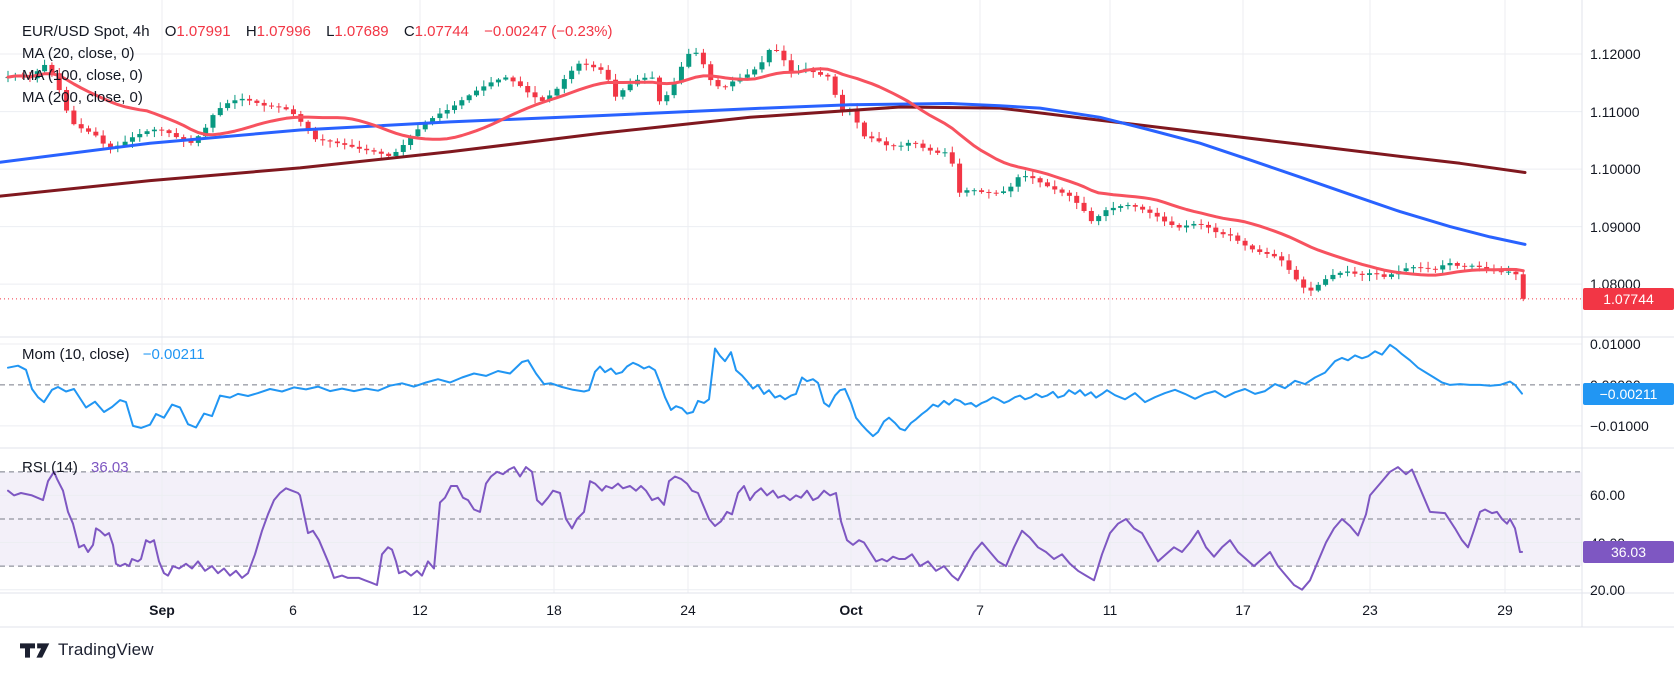 This screenshot has height=674, width=1674. What do you see at coordinates (1608, 495) in the screenshot?
I see `rsi-tick-60.00: 60.00` at bounding box center [1608, 495].